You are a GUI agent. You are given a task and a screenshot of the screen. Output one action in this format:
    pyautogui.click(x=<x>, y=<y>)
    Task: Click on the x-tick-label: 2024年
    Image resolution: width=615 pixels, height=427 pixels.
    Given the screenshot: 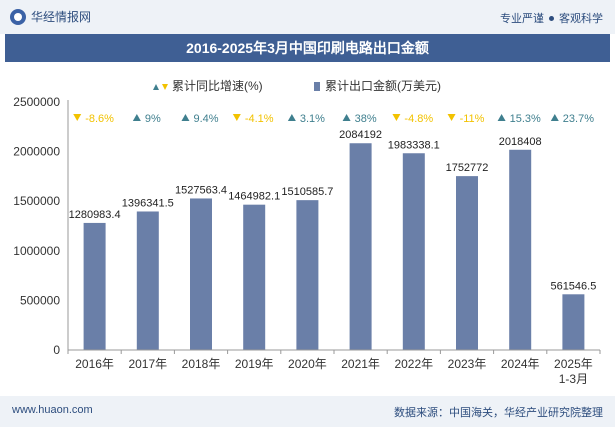 What is the action you would take?
    pyautogui.click(x=520, y=364)
    